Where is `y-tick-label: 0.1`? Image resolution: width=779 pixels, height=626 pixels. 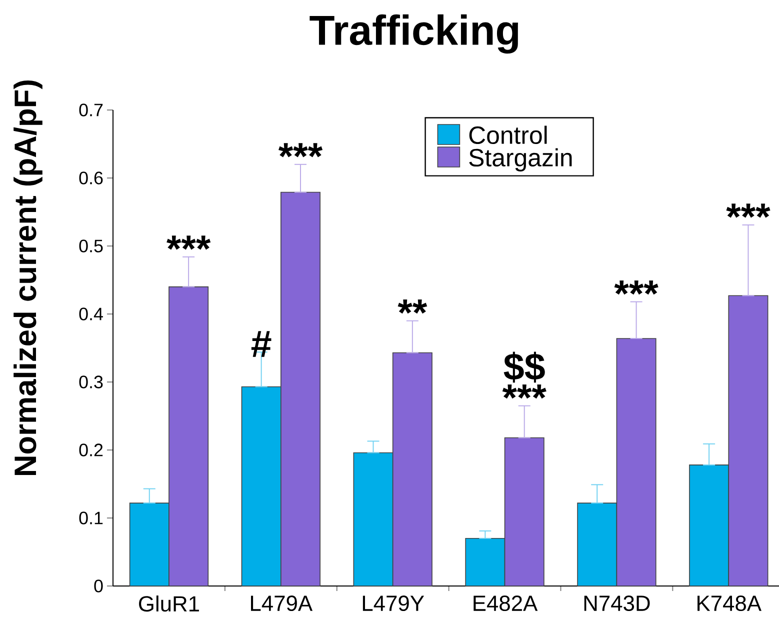
y-tick-label: 0.1 is located at coordinates (91, 518).